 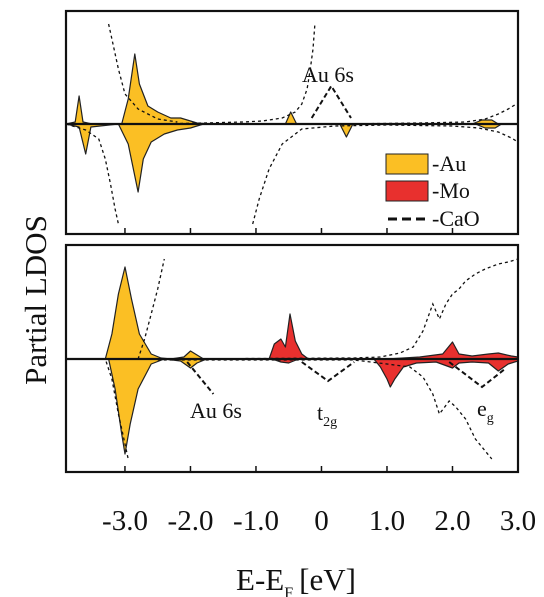 What do you see at coordinates (191, 74) in the screenshot?
I see `series-cao-up-line` at bounding box center [191, 74].